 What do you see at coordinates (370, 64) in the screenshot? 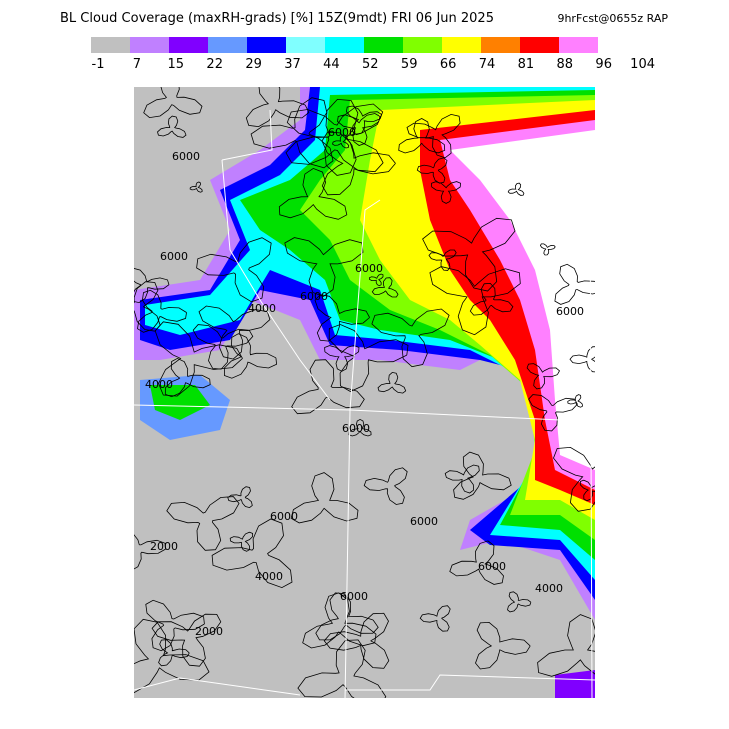
I see `colorbar-label: 52` at bounding box center [370, 64].